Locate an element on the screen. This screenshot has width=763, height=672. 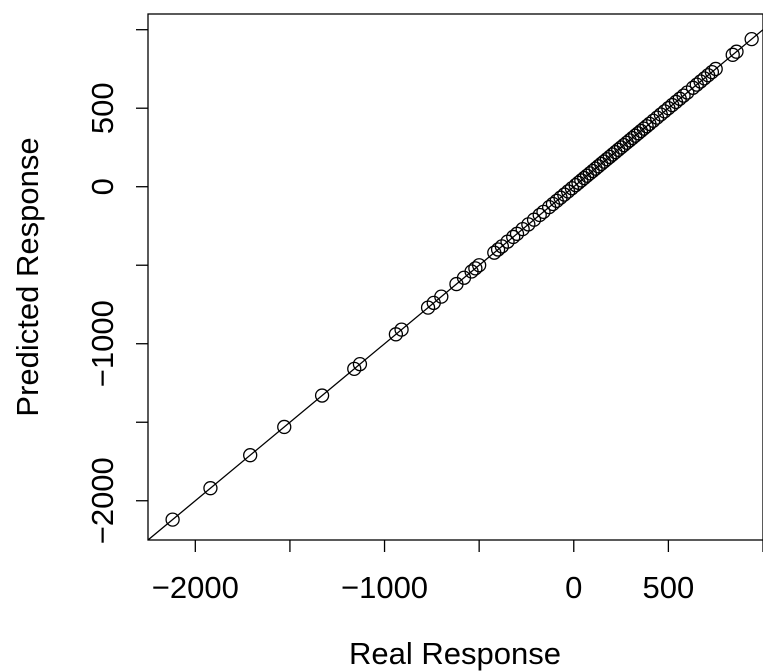
y-tick-label: 500 is located at coordinates (102, 108).